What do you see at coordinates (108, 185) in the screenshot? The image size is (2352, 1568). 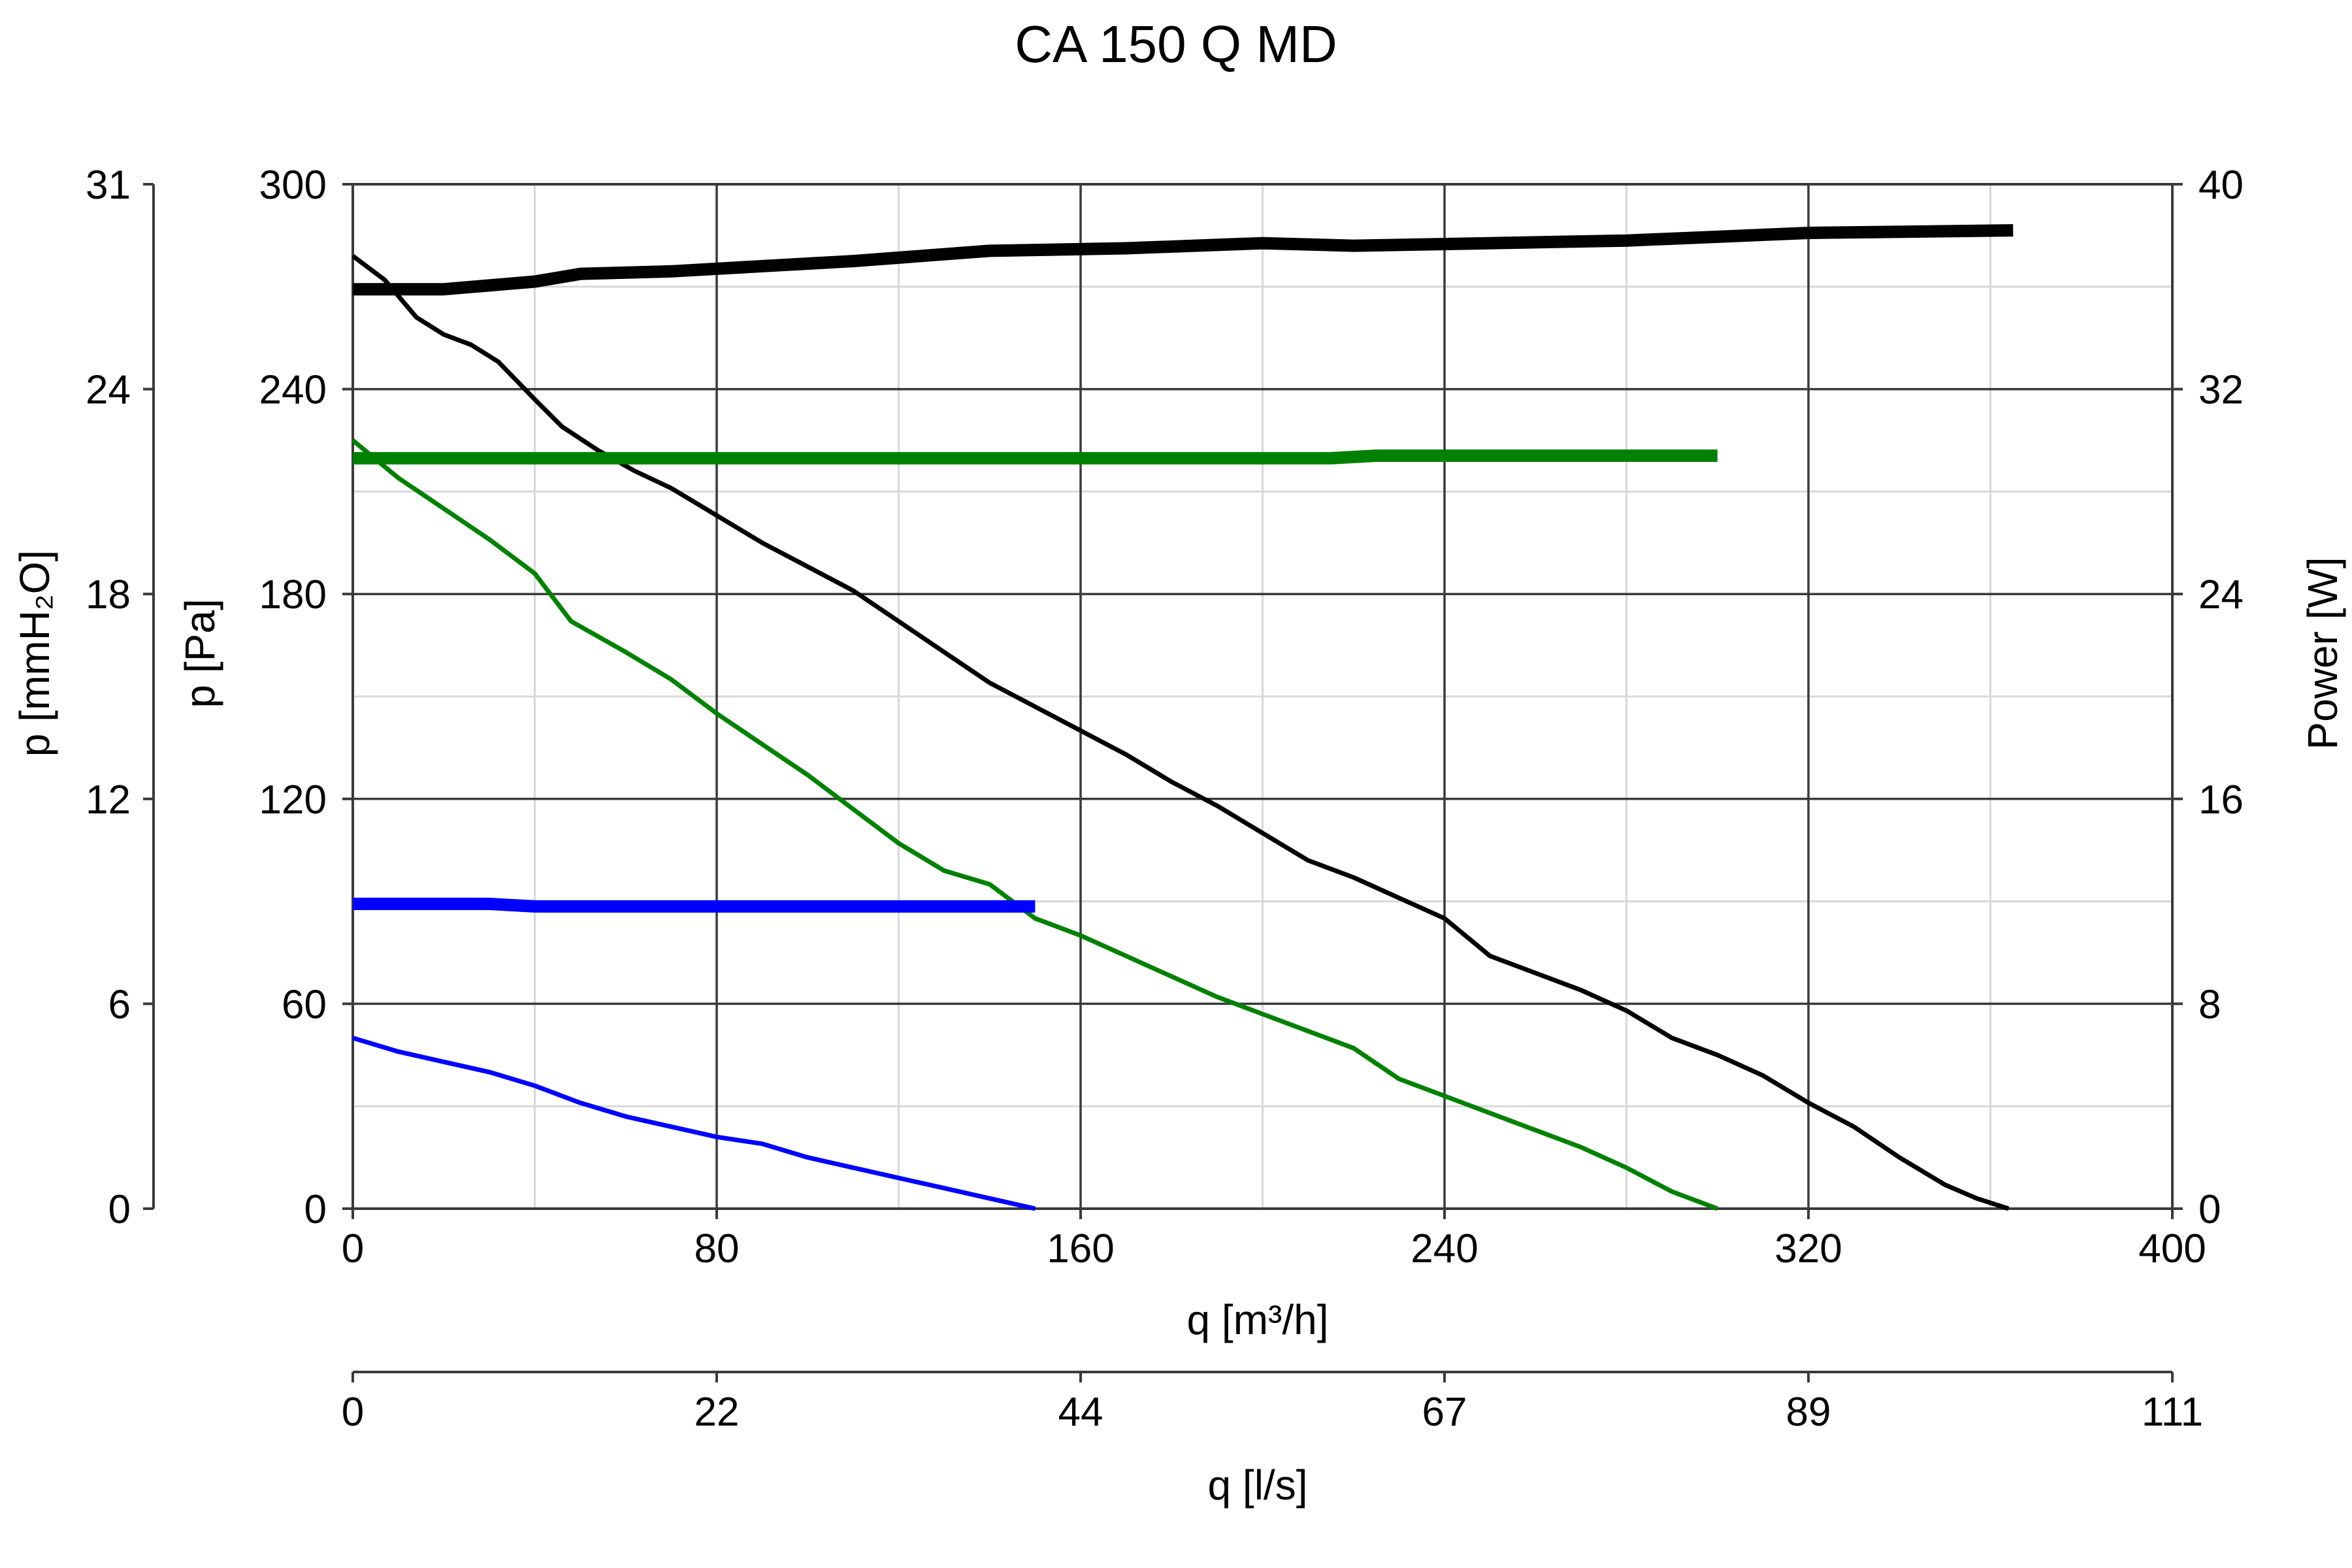 I see `y2-tick-label: 31` at bounding box center [108, 185].